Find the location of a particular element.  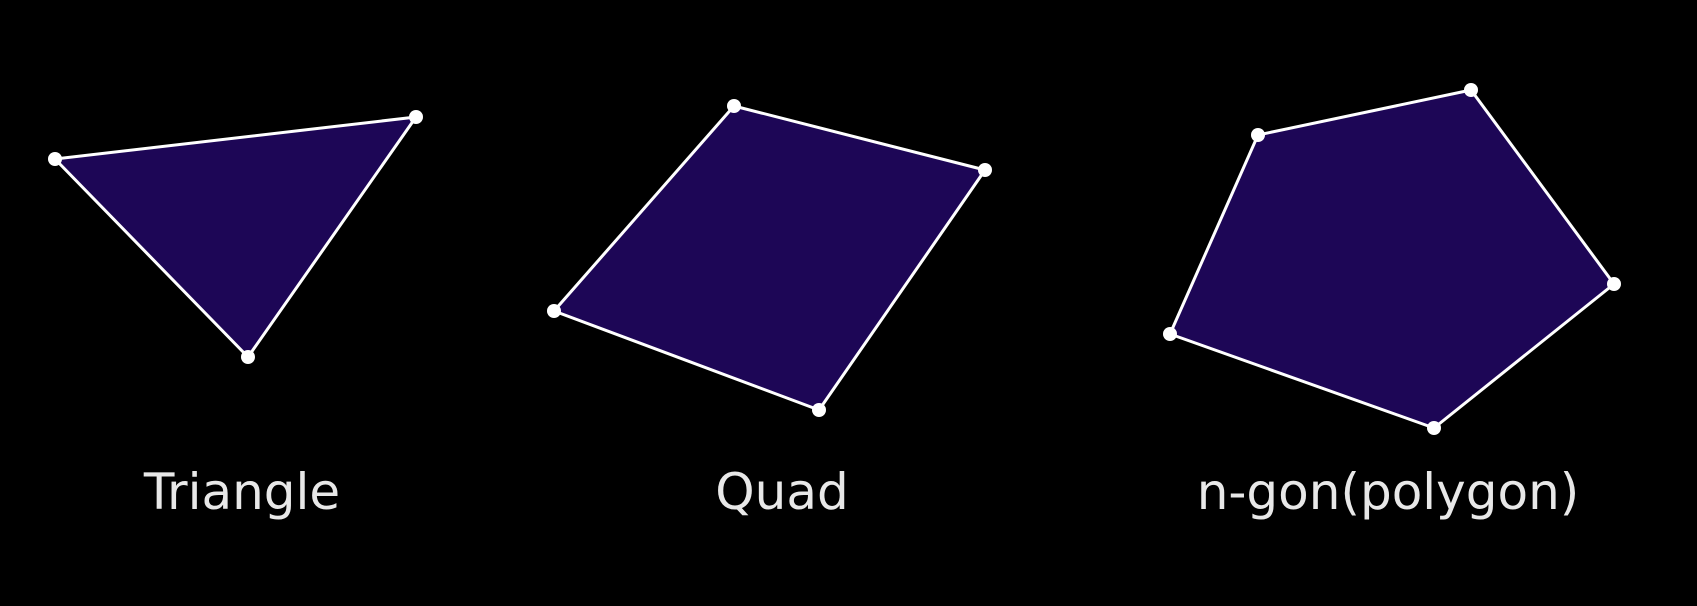

quad-vertices is located at coordinates (769, 258).